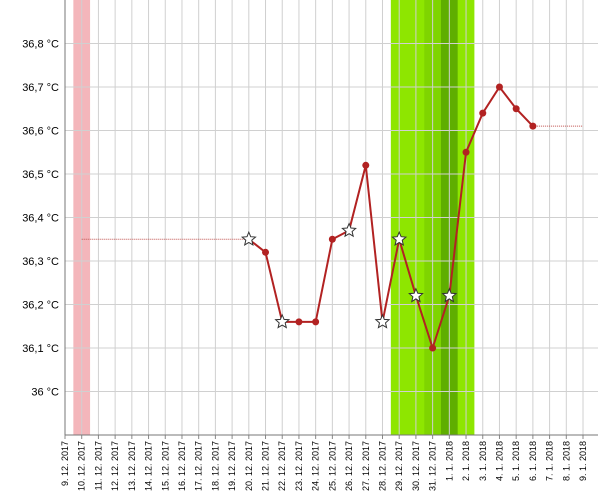 The image size is (600, 498). What do you see at coordinates (40, 175) in the screenshot?
I see `y-tick-label: 36,5 °C` at bounding box center [40, 175].